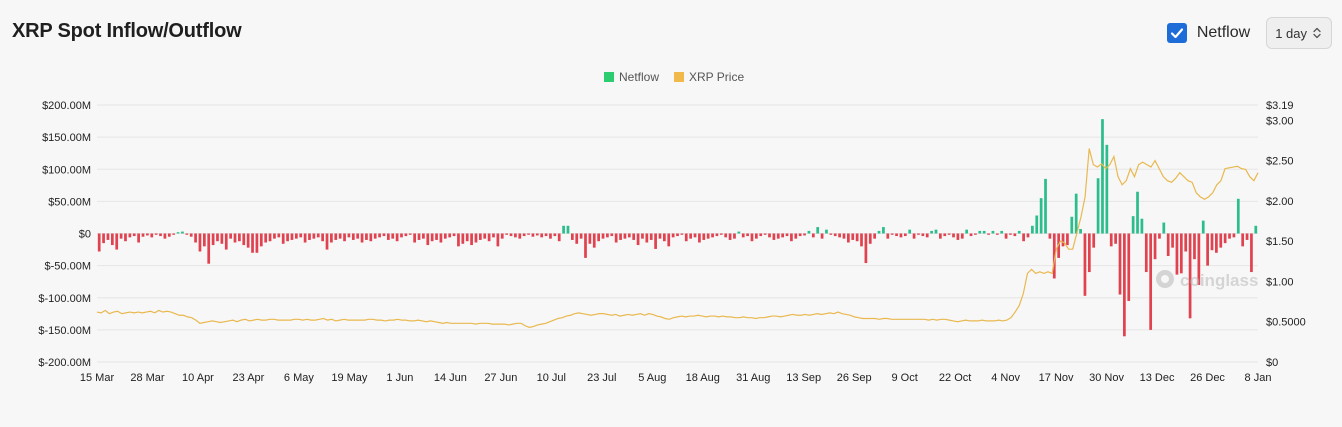 This screenshot has width=1342, height=427. Describe the element at coordinates (1005, 378) in the screenshot. I see `x-tick-label: 4 Nov` at that location.